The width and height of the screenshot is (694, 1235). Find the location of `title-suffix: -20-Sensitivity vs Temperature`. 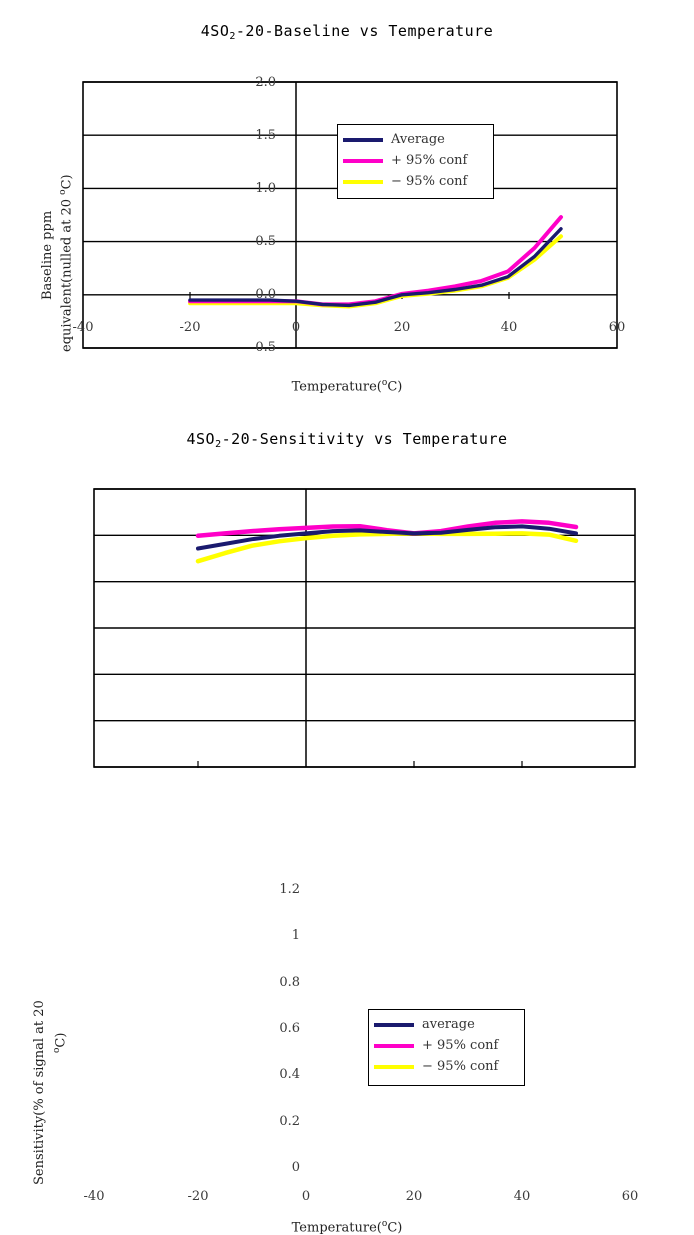

title-suffix: -20-Sensitivity vs Temperature is located at coordinates (364, 439).